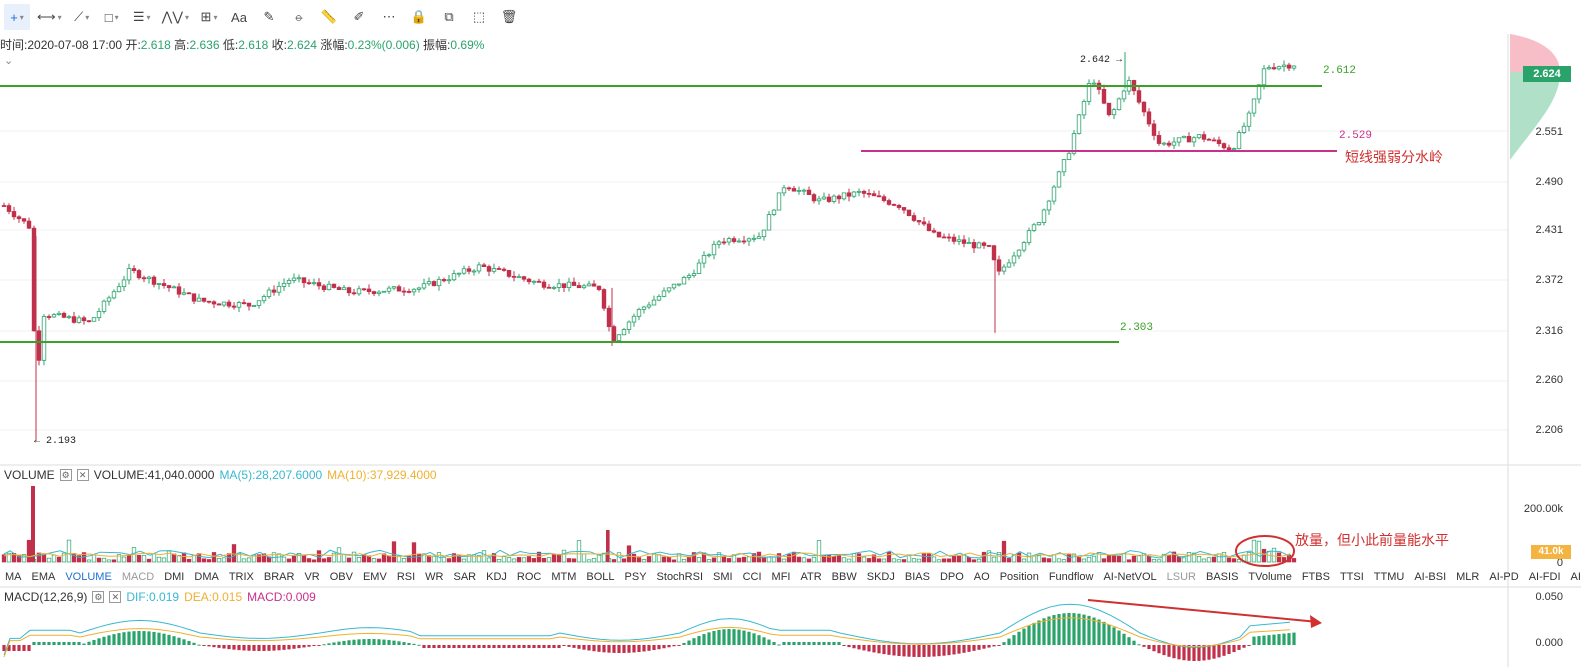 The height and width of the screenshot is (667, 1581). Describe the element at coordinates (1468, 577) in the screenshot. I see `indicator-tab-mlr: MLR` at that location.